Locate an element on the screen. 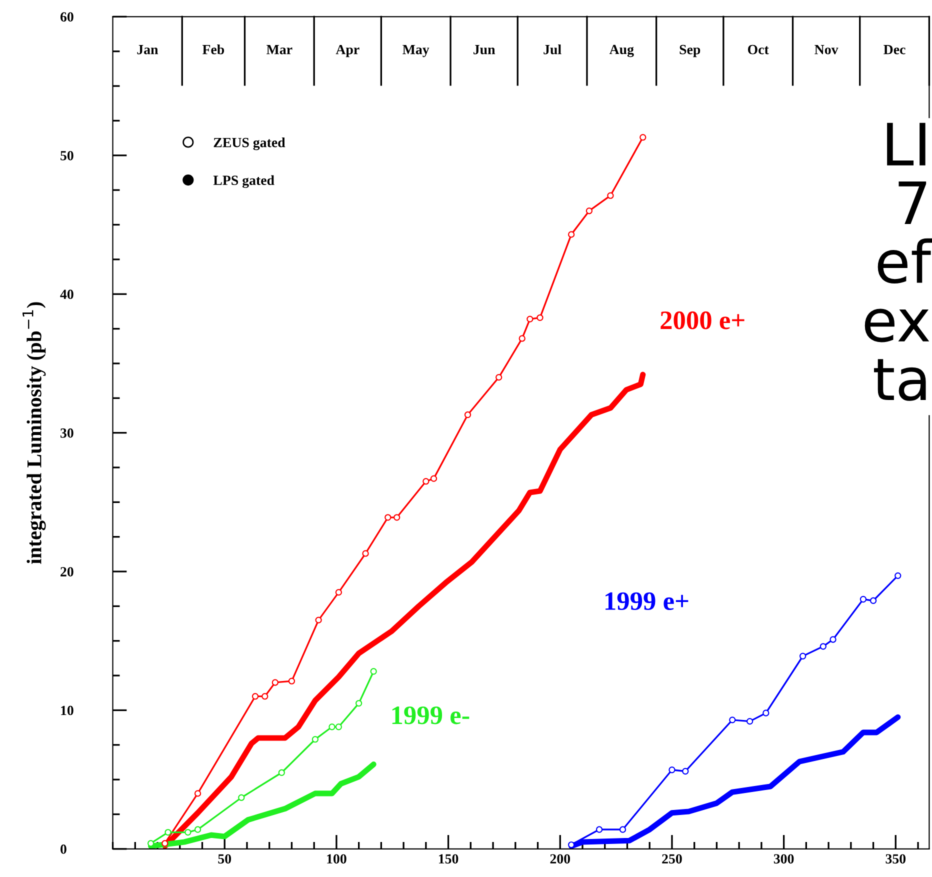 The image size is (932, 877). legend-label: LPS gated is located at coordinates (243, 181).